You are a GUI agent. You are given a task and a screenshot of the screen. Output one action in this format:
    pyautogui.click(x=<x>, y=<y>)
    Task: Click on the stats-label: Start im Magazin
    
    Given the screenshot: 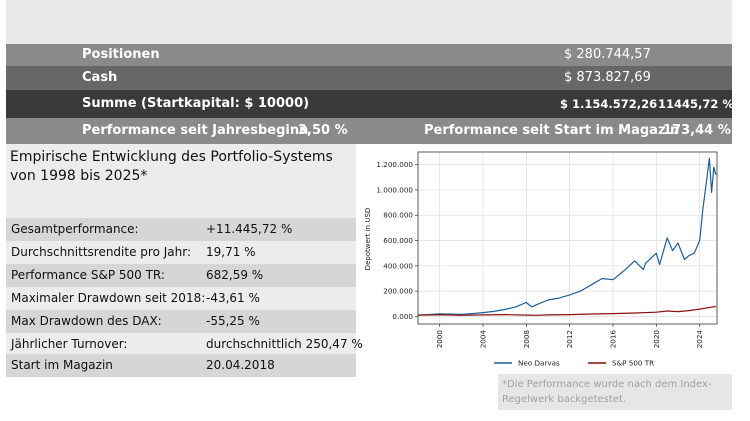 What is the action you would take?
    pyautogui.click(x=62, y=365)
    